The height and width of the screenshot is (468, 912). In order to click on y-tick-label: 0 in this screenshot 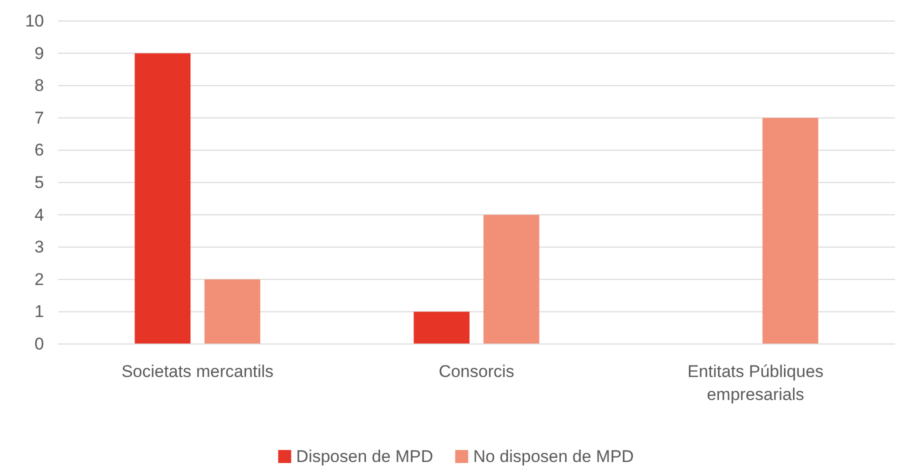, I will do `click(39, 344)`.